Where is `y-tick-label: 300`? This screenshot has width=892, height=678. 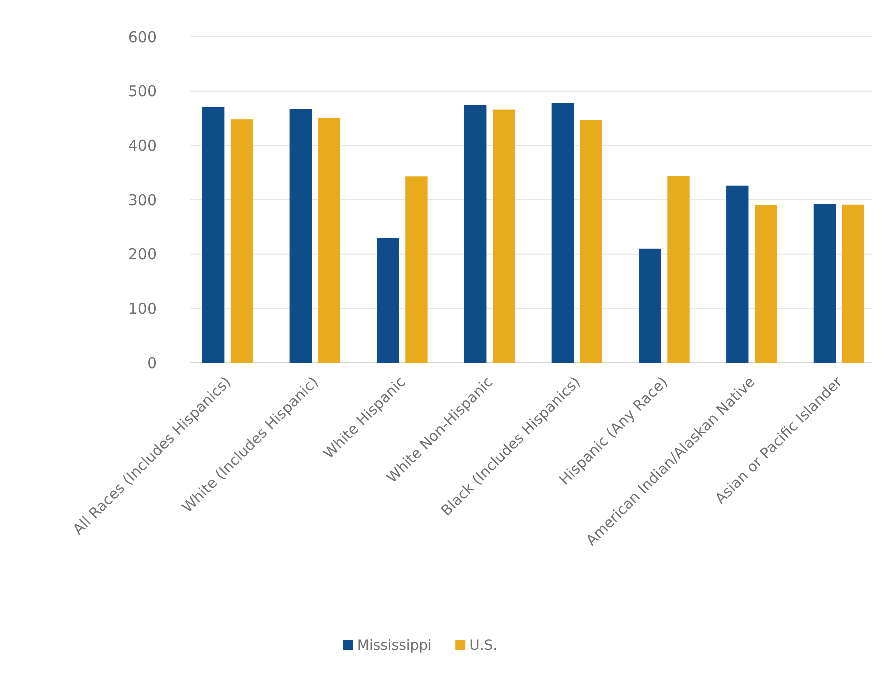 y-tick-label: 300 is located at coordinates (142, 200).